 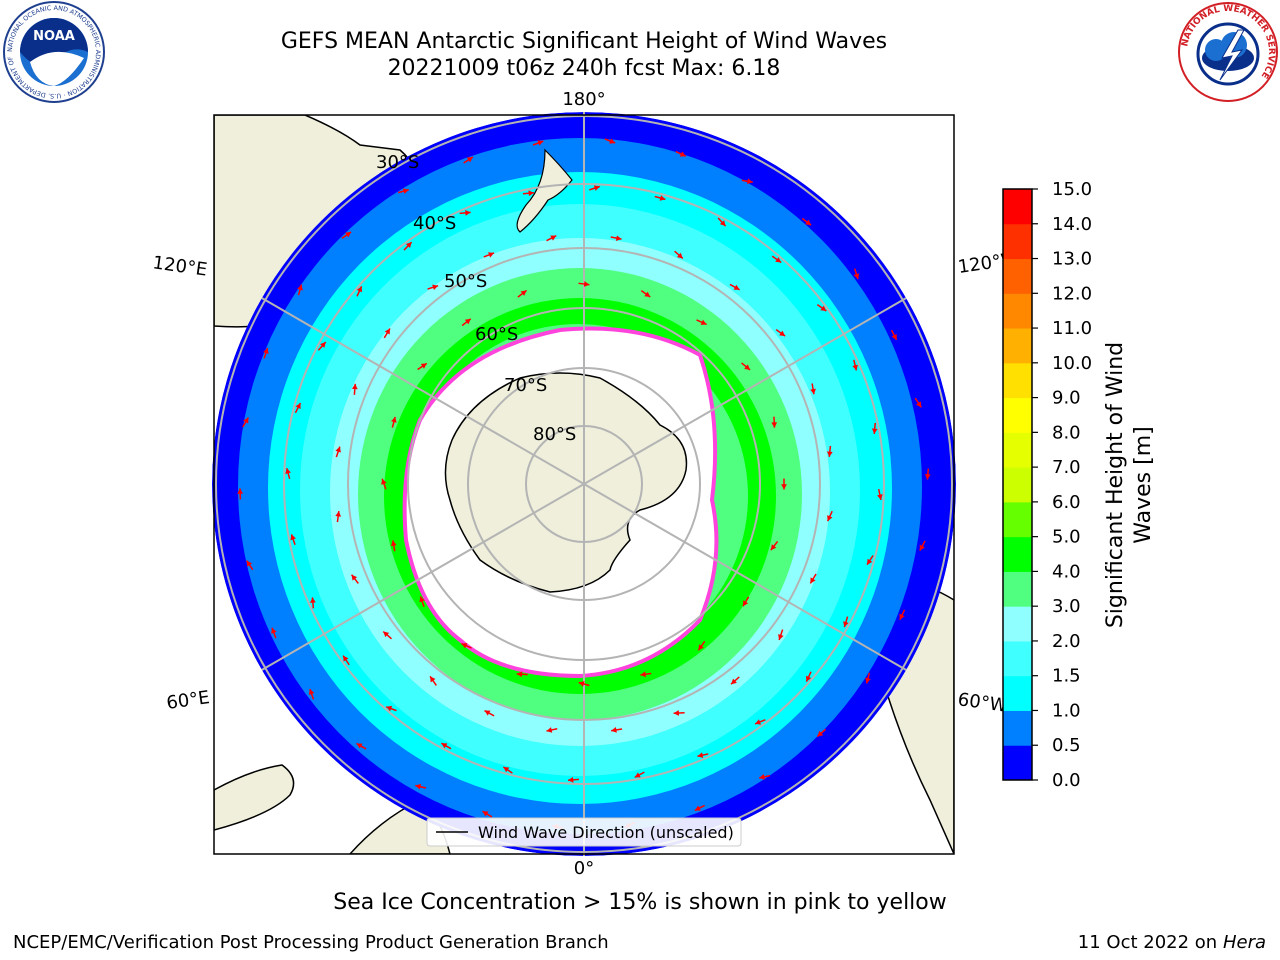 What do you see at coordinates (1066, 398) in the screenshot?
I see `colorbar-tick-label: 9.0` at bounding box center [1066, 398].